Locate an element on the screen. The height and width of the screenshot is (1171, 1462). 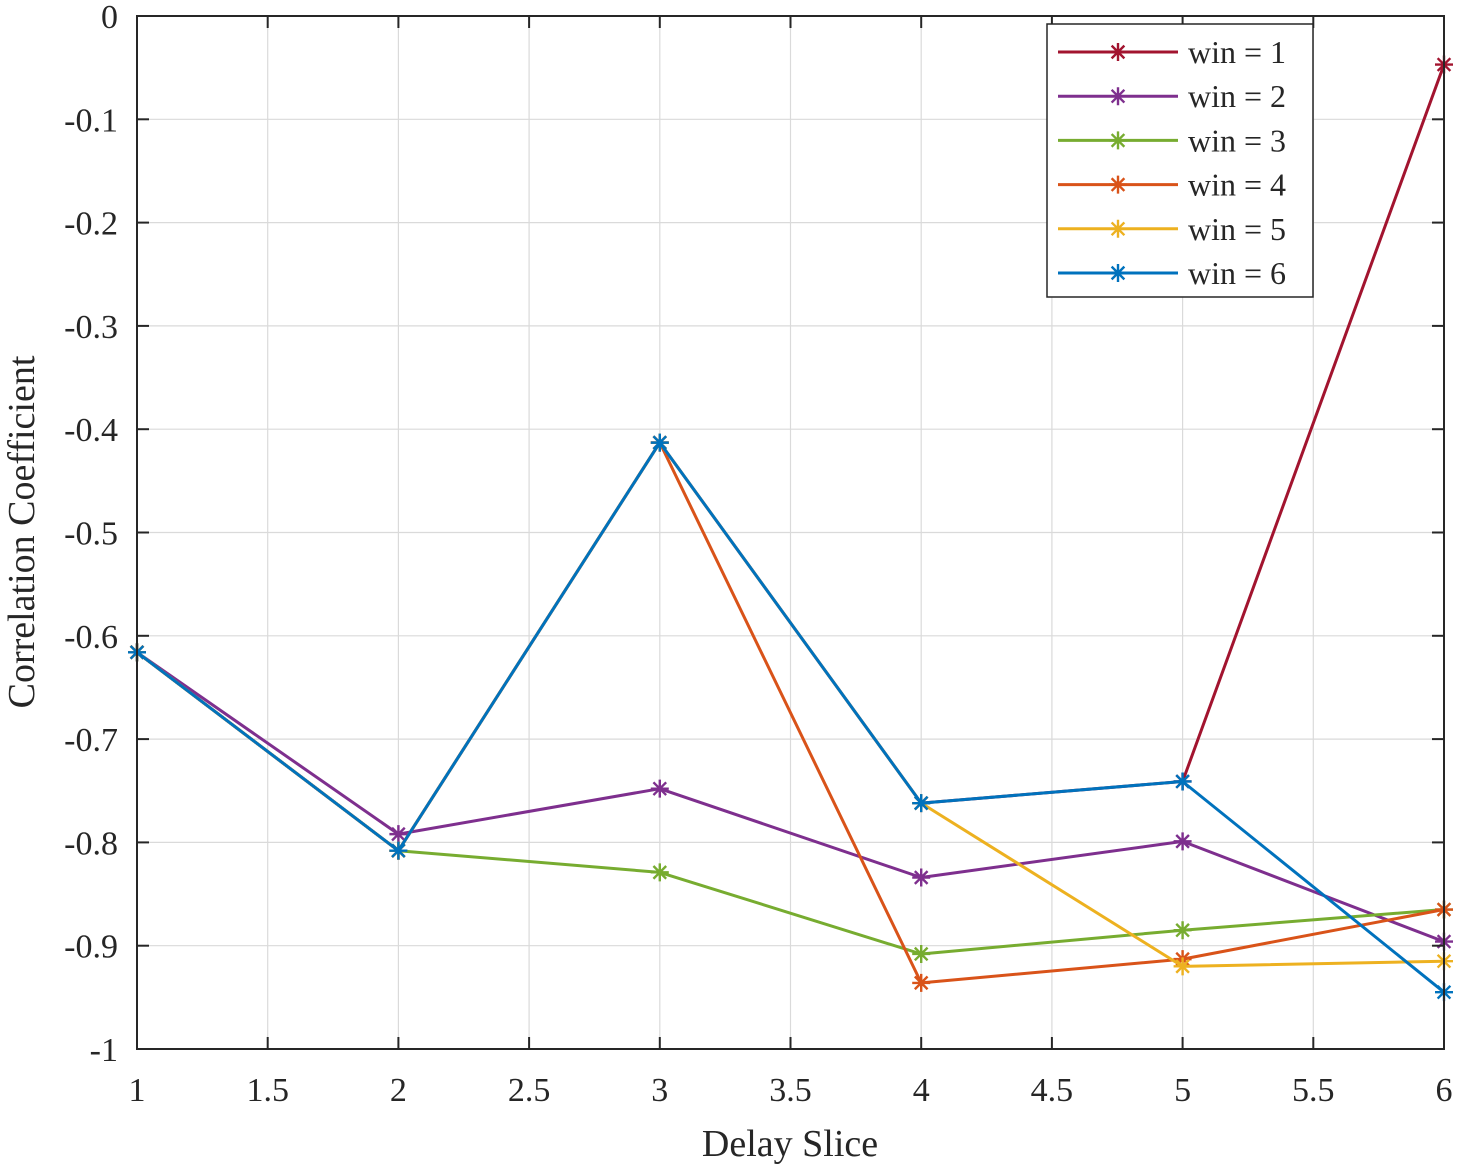
y-tick-label: -0.3 is located at coordinates (91, 327).